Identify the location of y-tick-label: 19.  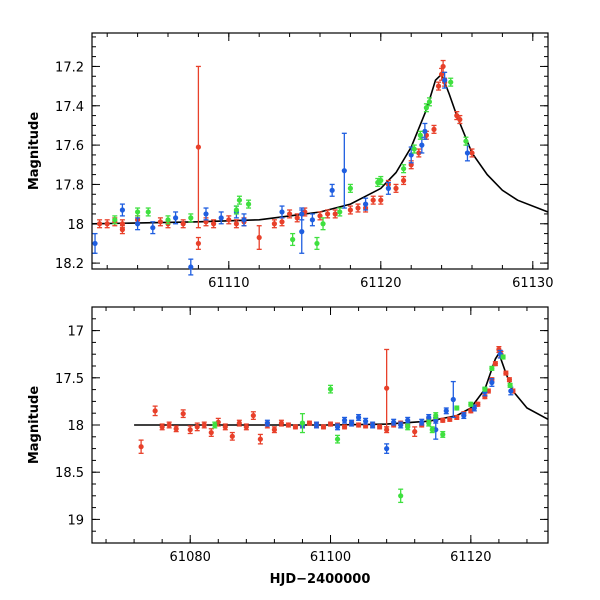
(75, 520).